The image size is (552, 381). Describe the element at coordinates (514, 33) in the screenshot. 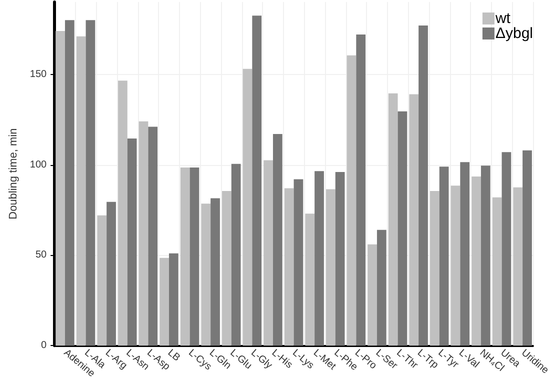

I see `legend-label: Δybgl` at that location.